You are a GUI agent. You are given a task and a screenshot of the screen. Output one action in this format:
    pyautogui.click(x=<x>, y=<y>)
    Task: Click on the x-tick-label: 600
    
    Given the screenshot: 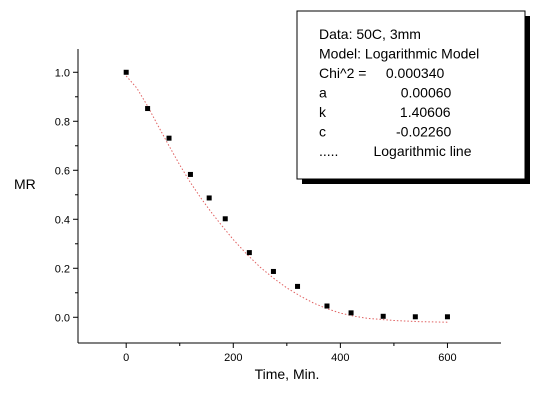 What is the action you would take?
    pyautogui.click(x=447, y=358)
    